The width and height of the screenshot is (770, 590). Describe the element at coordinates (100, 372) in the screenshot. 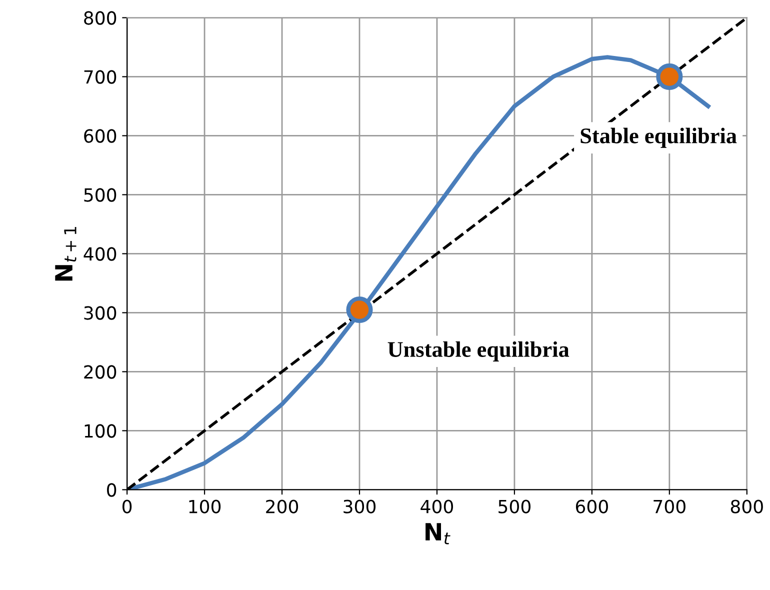

I see `y-tick-label: 200` at that location.